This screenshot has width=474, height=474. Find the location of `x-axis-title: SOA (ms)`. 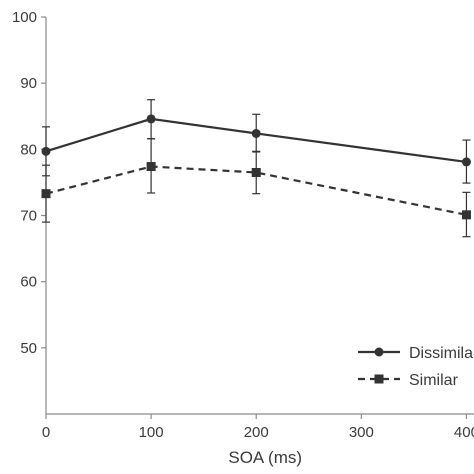

x-axis-title: SOA (ms) is located at coordinates (265, 457).